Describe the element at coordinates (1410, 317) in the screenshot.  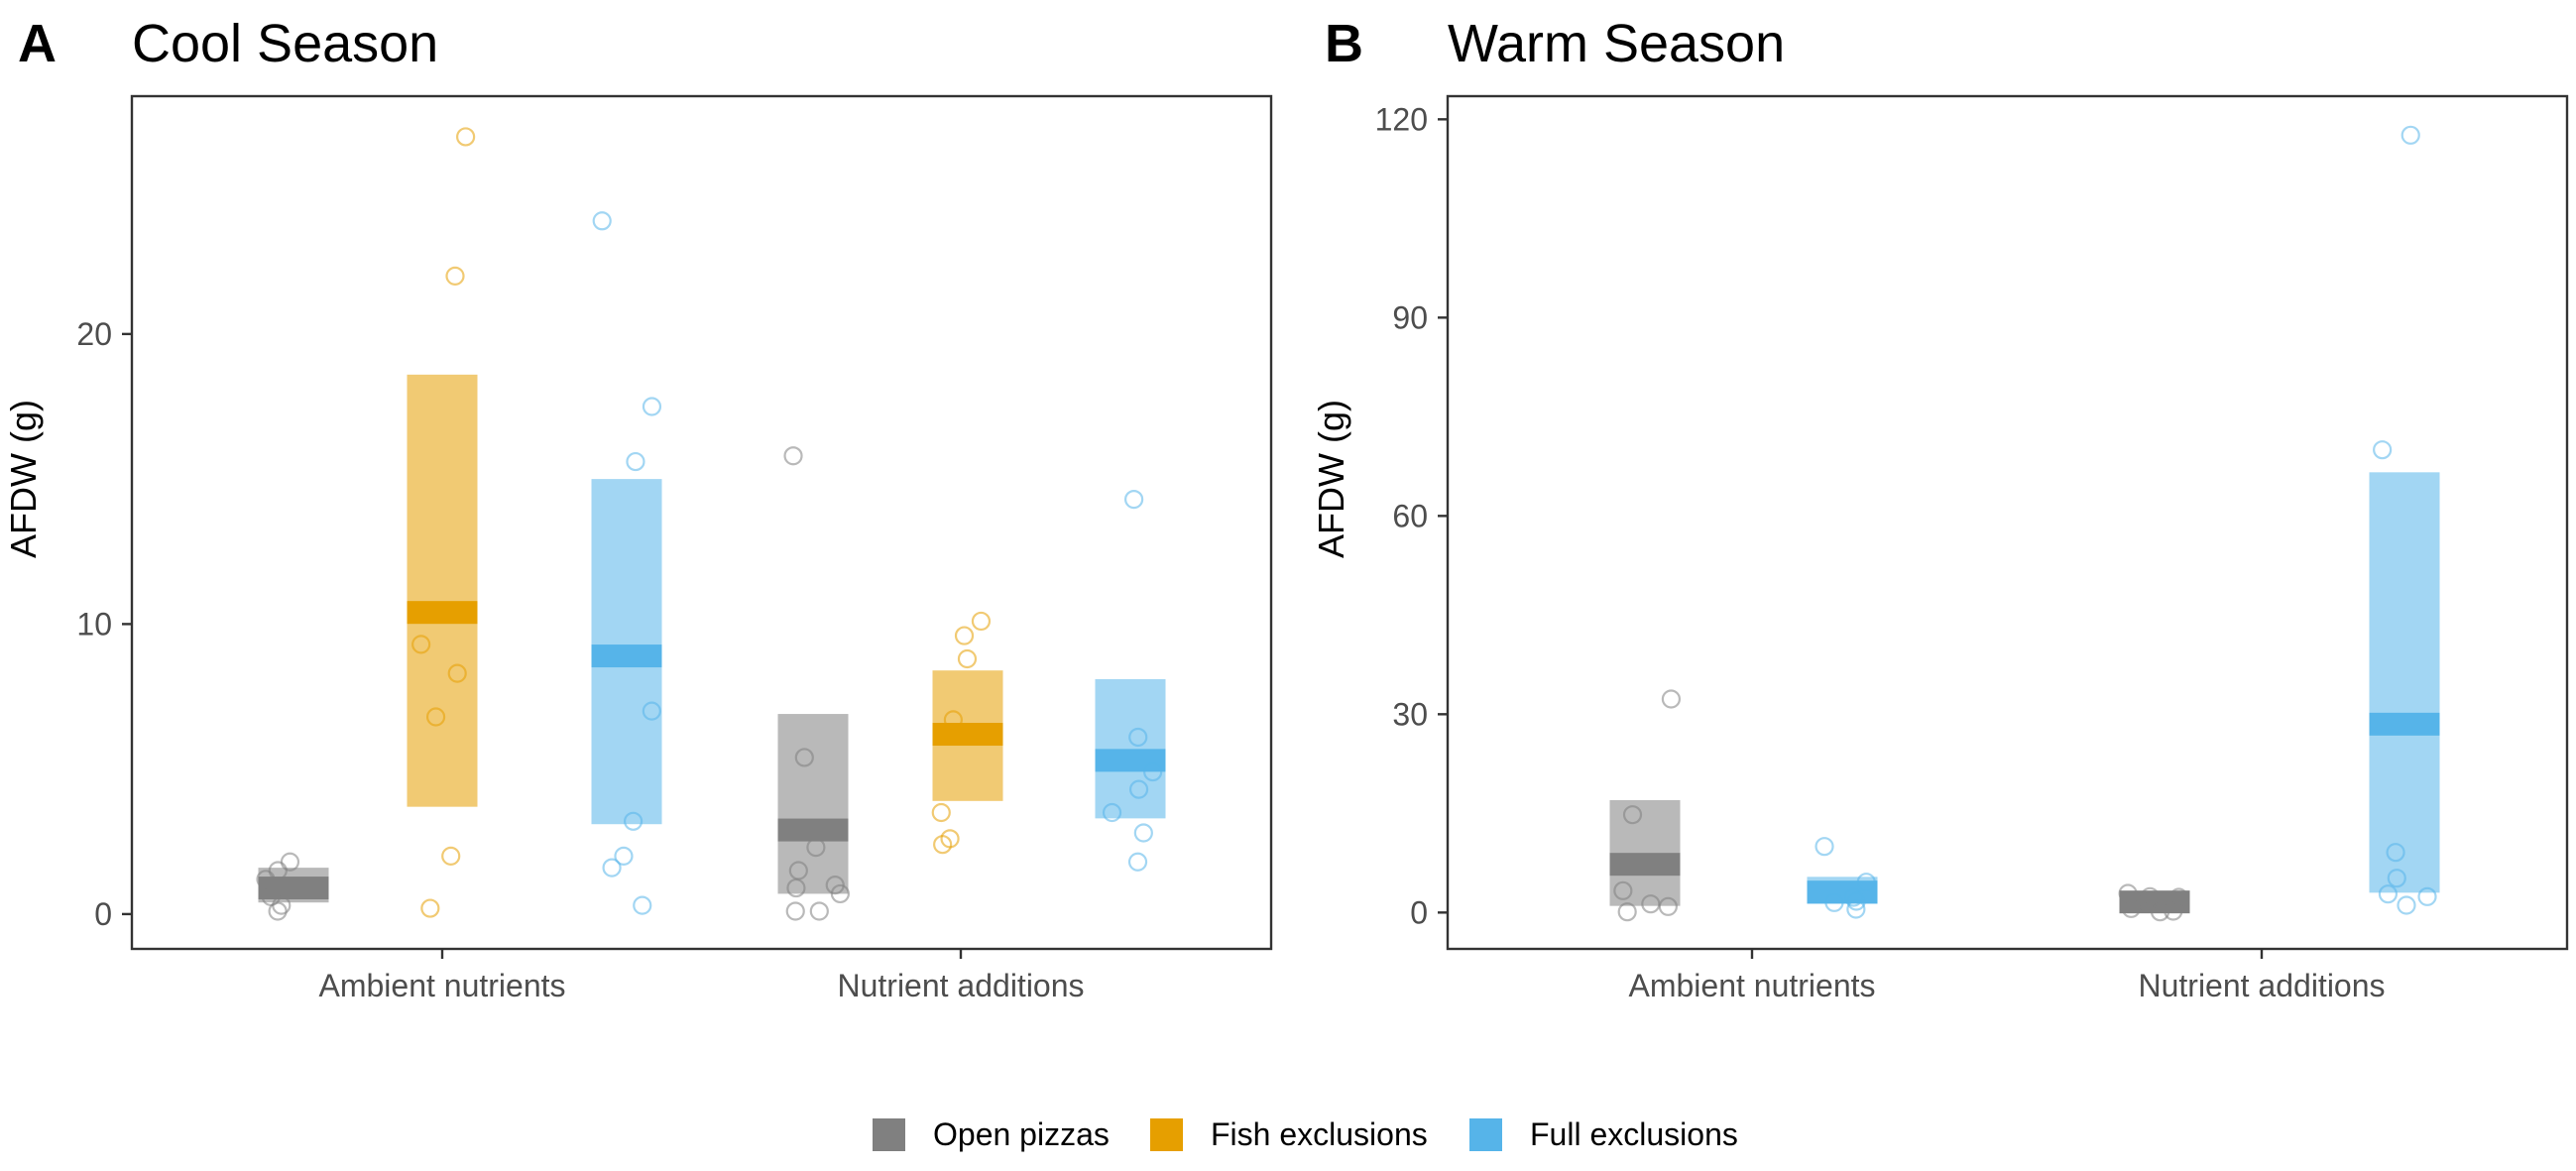
I see `panel-b-y-tick-label: 90` at that location.